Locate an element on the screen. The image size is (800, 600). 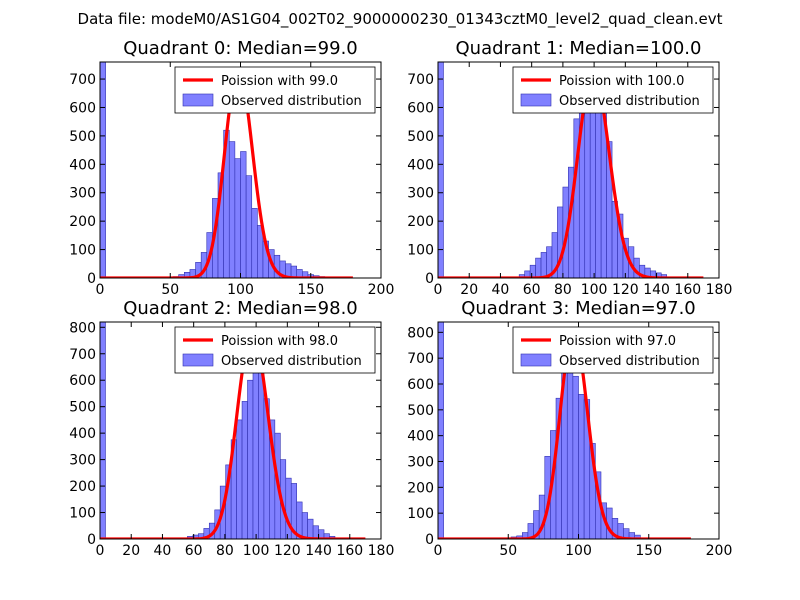
legend-curve-label: Poission with 99.0 is located at coordinates (279, 81).